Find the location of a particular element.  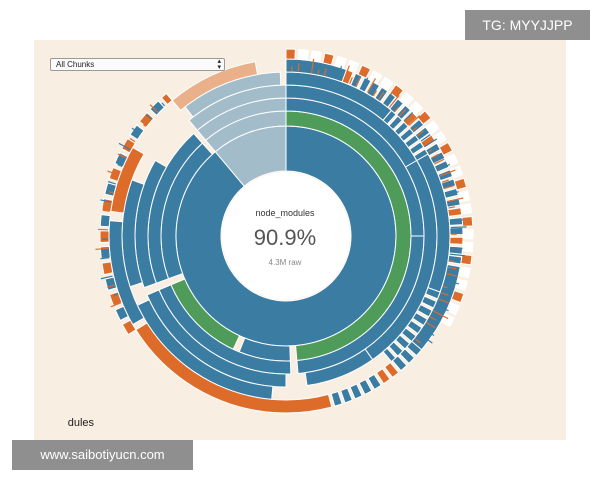

sunburst-center is located at coordinates (286, 236).